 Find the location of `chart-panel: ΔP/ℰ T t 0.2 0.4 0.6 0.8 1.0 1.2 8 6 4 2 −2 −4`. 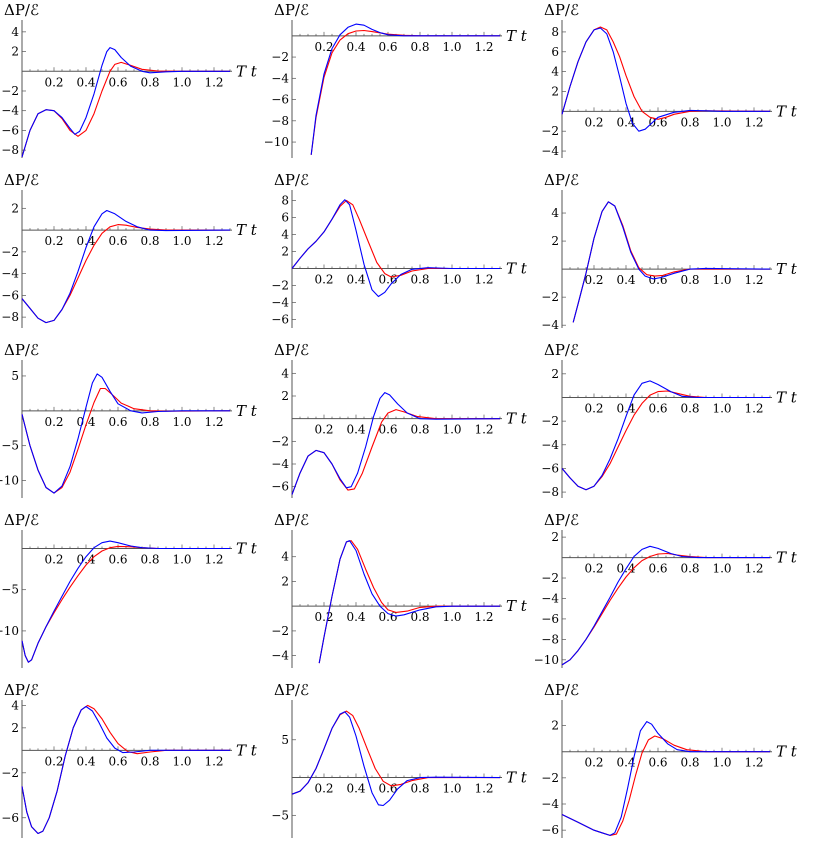

chart-panel: ΔP/ℰ T t 0.2 0.4 0.6 0.8 1.0 1.2 8 6 4 2 −2 −4 is located at coordinates (669, 79).